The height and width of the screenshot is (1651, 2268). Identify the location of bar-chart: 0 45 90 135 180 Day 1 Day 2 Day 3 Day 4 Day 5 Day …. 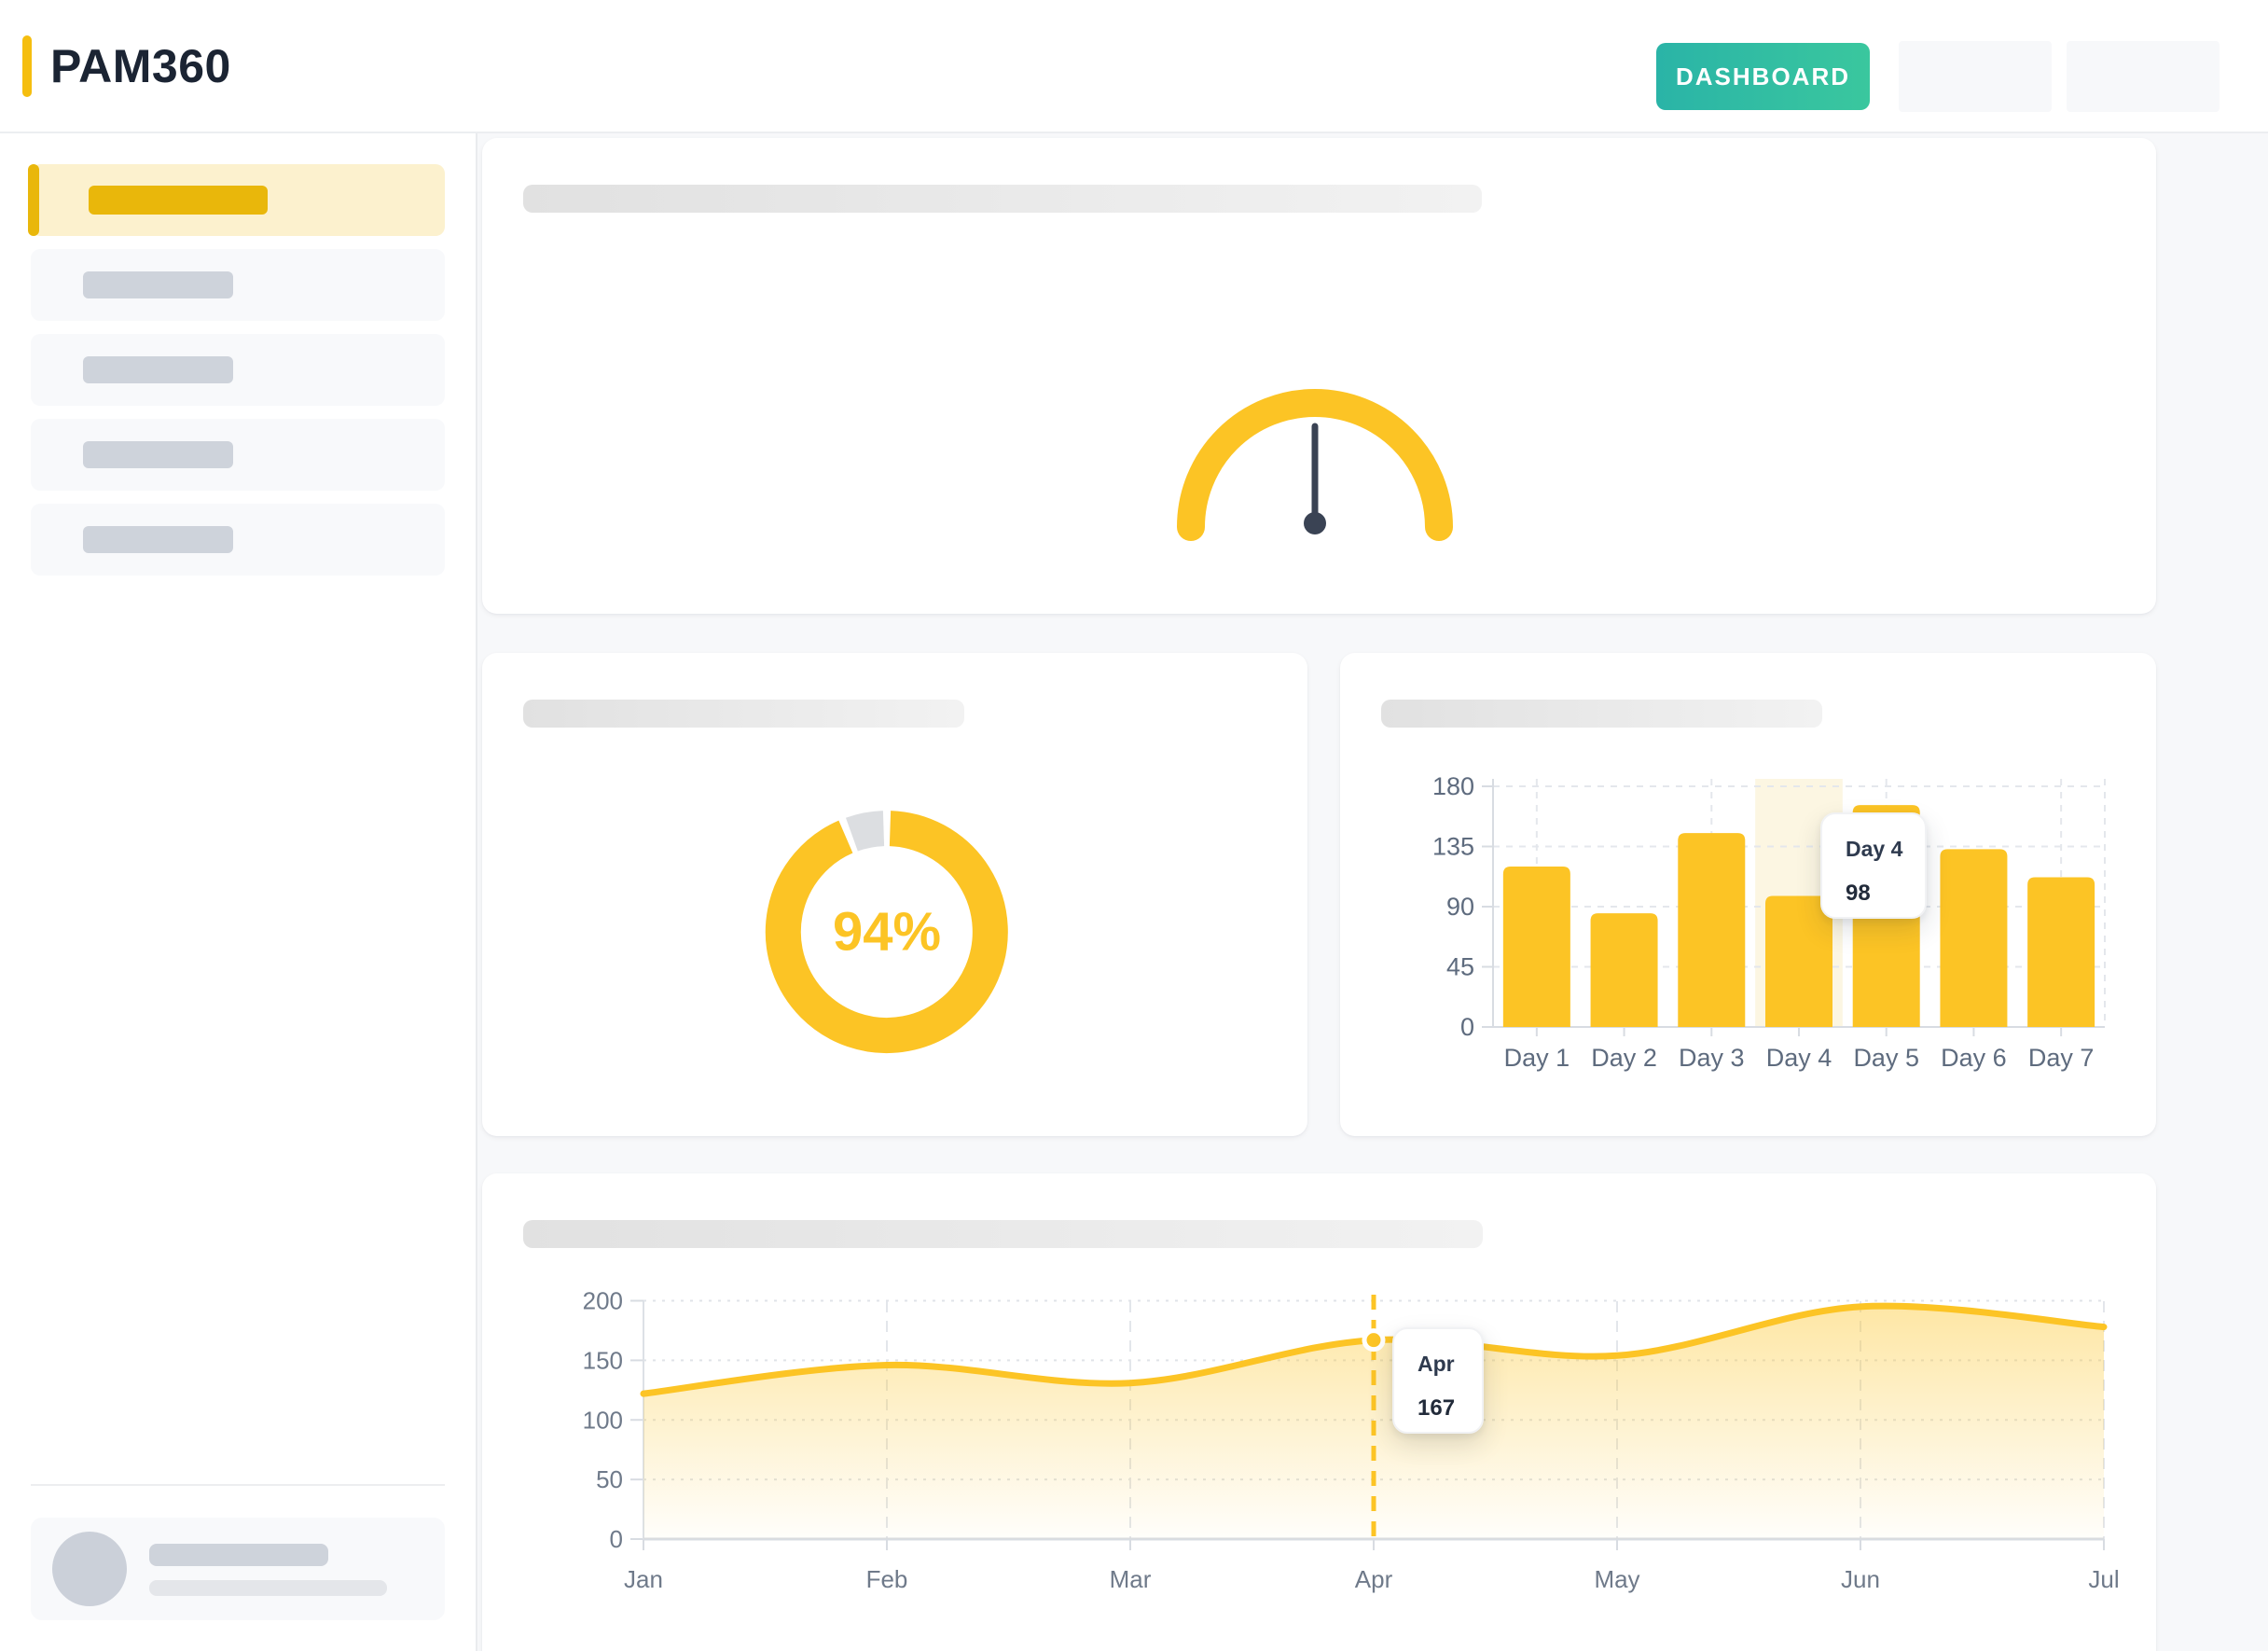
(1748, 894).